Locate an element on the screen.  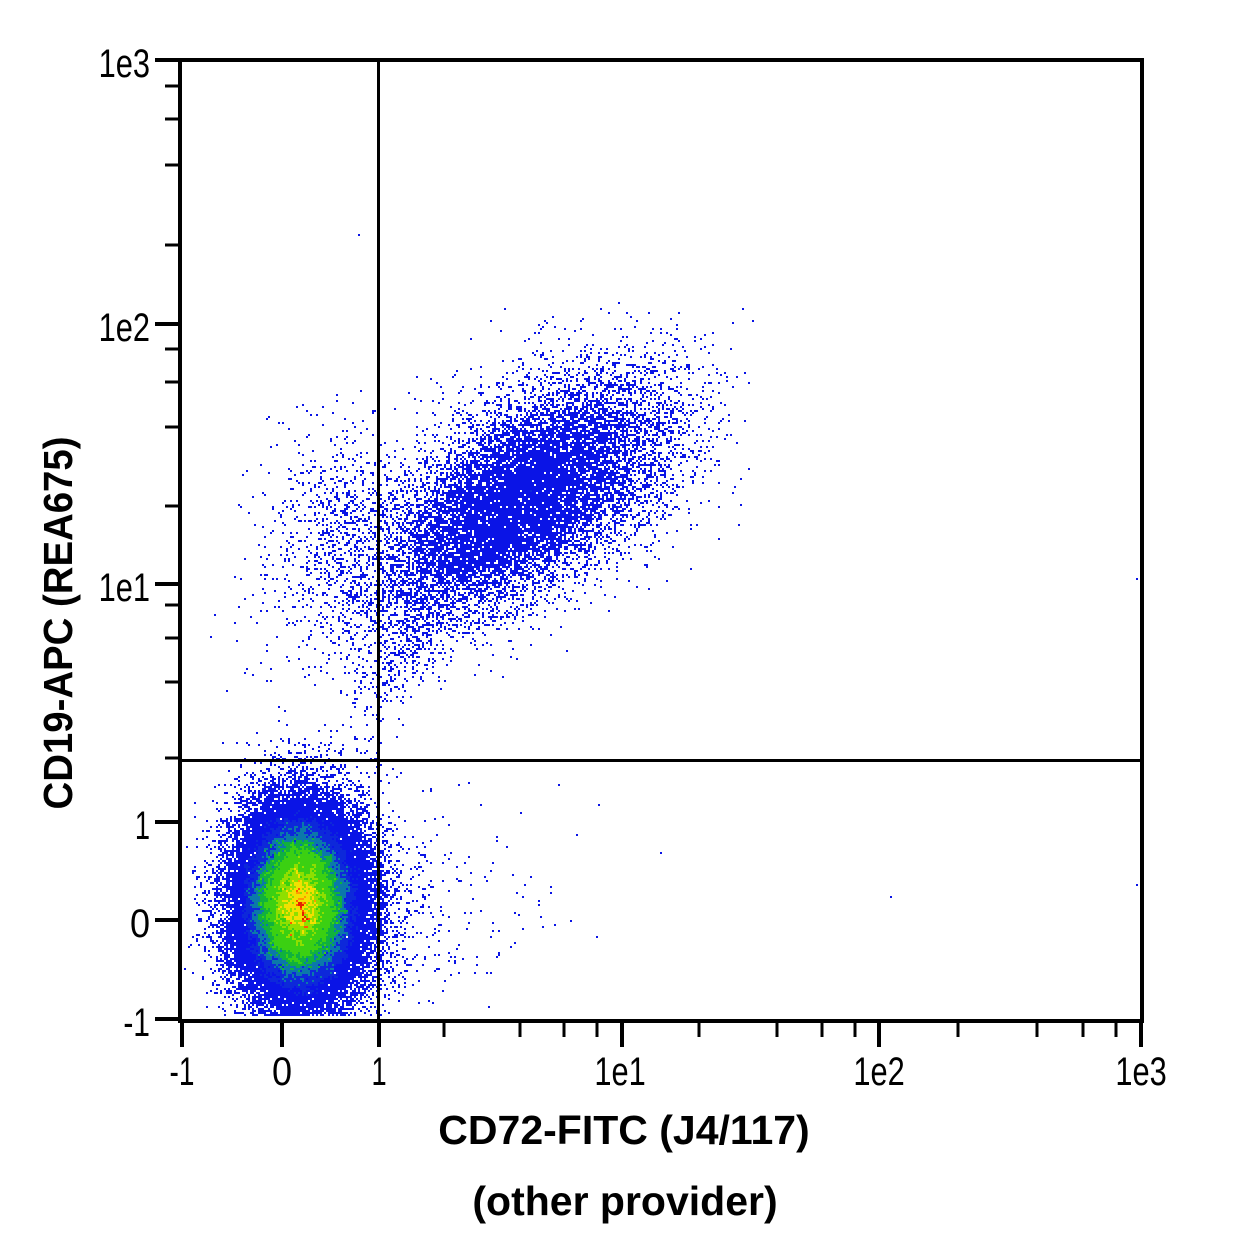
svg-text: CD19-APC (REA675) is located at coordinates (58, 623).